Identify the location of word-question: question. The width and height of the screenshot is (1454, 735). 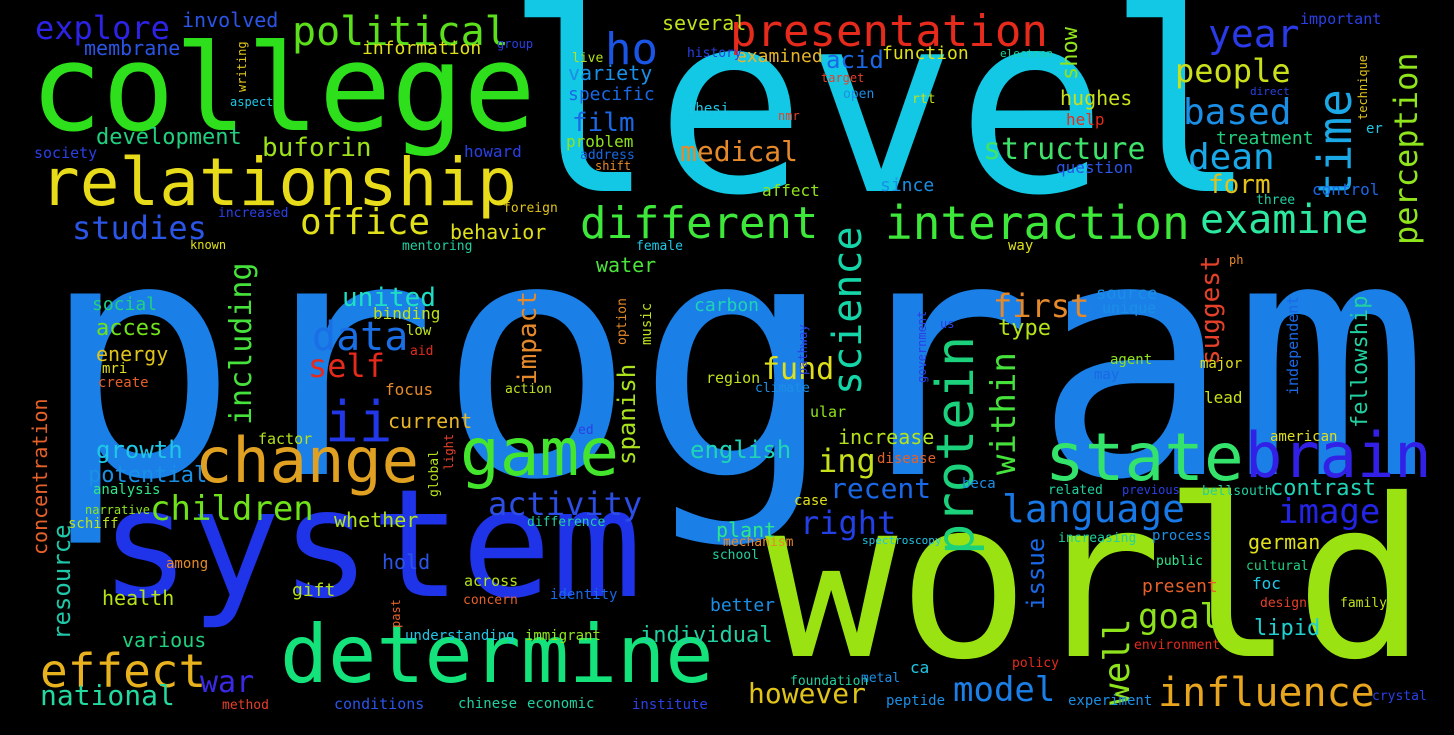
(1095, 167).